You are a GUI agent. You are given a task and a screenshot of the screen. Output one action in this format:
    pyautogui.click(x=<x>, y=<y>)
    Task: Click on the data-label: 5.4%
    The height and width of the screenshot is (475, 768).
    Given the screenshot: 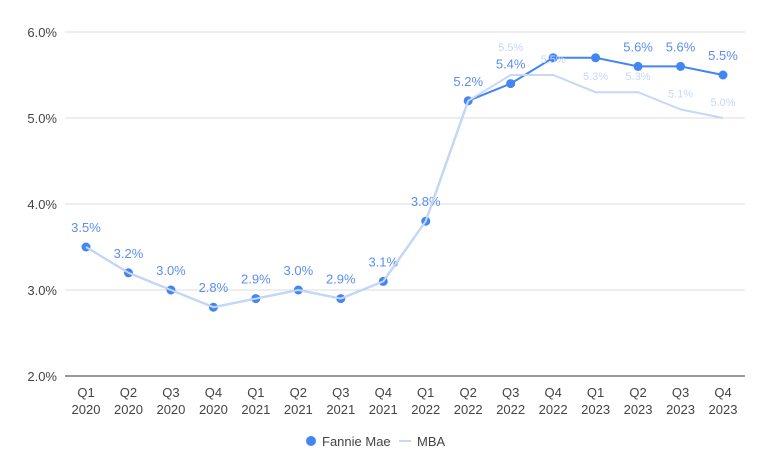 What is the action you would take?
    pyautogui.click(x=511, y=64)
    